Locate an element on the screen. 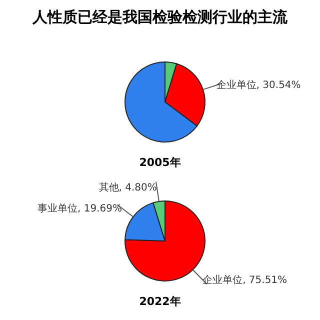 Image resolution: width=320 pixels, height=320 pixels. chart-title: 人性质已经是我国检验检测行业的主流 is located at coordinates (159, 17).